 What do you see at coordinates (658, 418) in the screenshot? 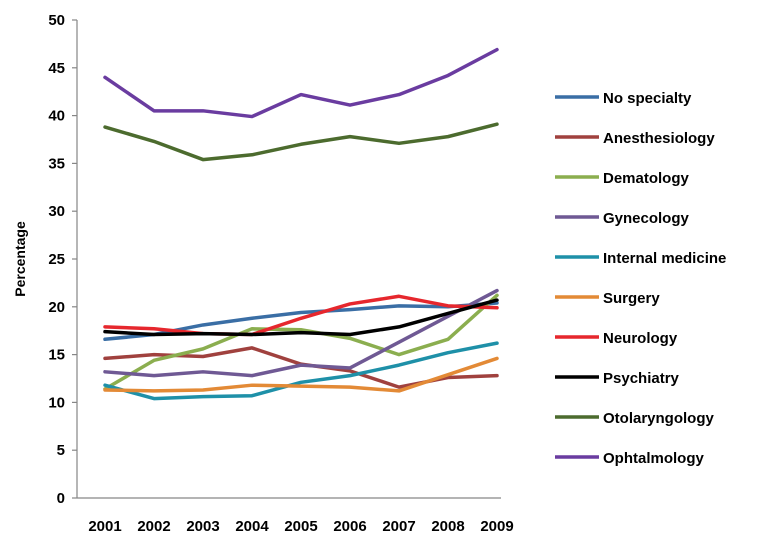
I see `legend-label: Otolaryngology` at bounding box center [658, 418].